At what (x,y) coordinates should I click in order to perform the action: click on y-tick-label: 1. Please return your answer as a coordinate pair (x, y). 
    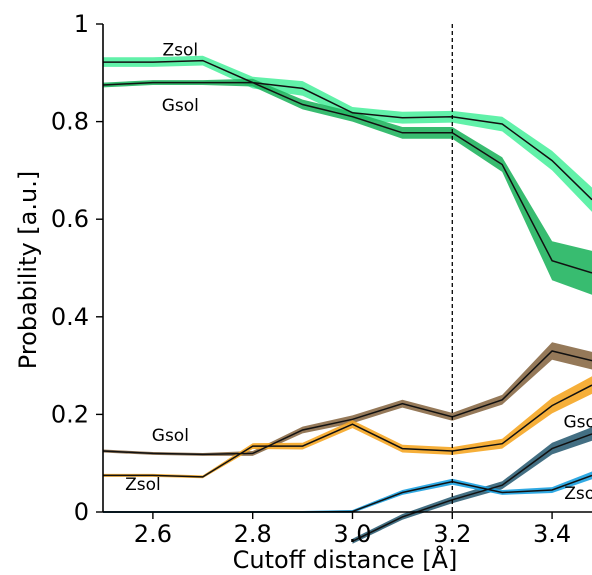
    Looking at the image, I should click on (81, 24).